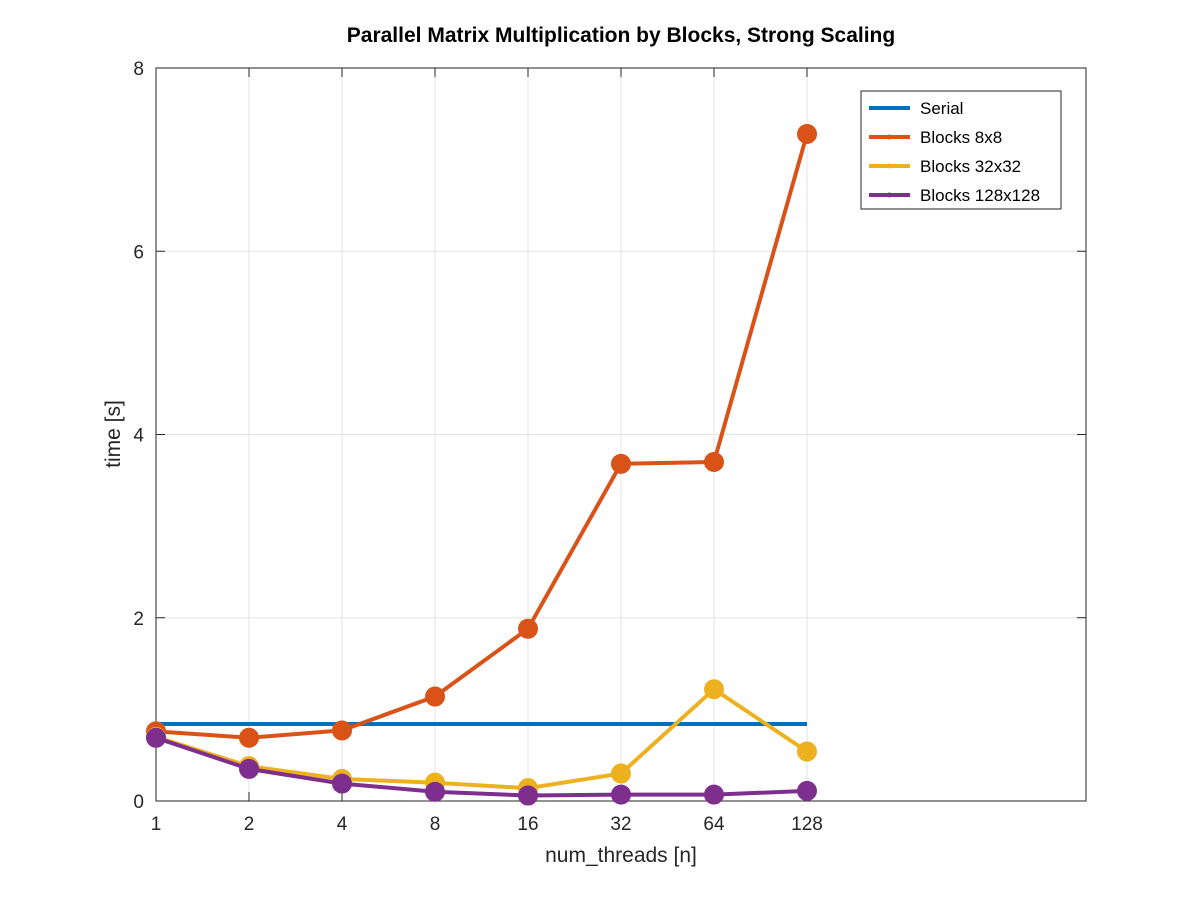  What do you see at coordinates (620, 824) in the screenshot?
I see `x-tick-label: 32` at bounding box center [620, 824].